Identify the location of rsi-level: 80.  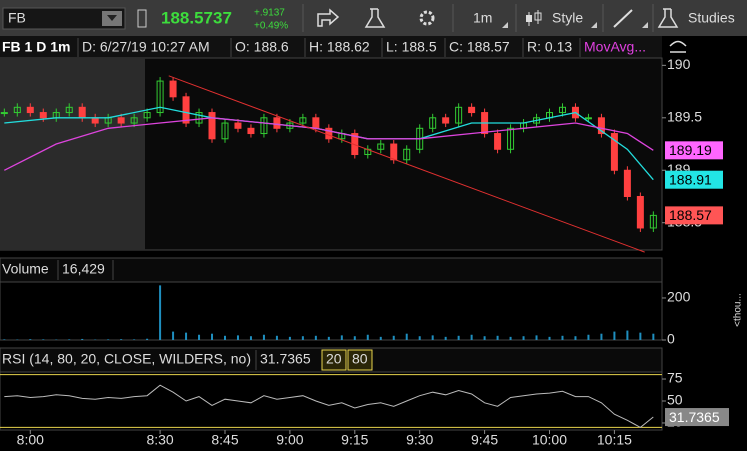
(360, 359).